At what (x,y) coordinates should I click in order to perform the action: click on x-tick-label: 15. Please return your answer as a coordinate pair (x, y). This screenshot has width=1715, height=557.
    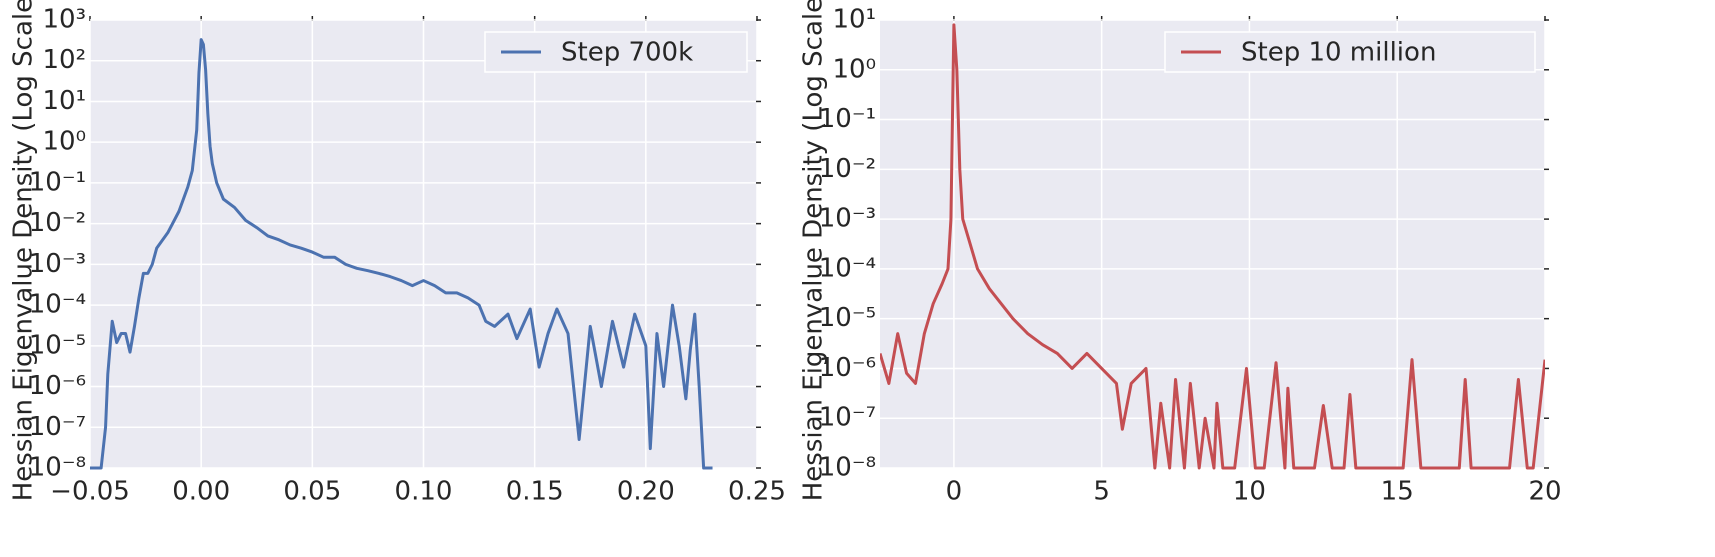
    Looking at the image, I should click on (1397, 492).